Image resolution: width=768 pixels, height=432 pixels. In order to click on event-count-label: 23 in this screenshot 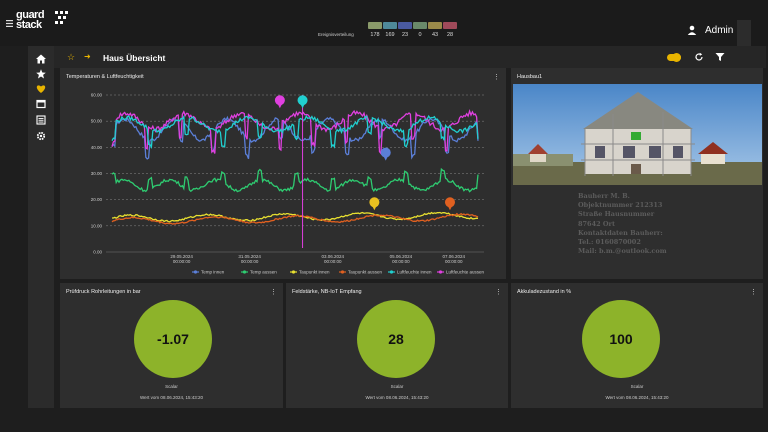, I will do `click(405, 35)`.